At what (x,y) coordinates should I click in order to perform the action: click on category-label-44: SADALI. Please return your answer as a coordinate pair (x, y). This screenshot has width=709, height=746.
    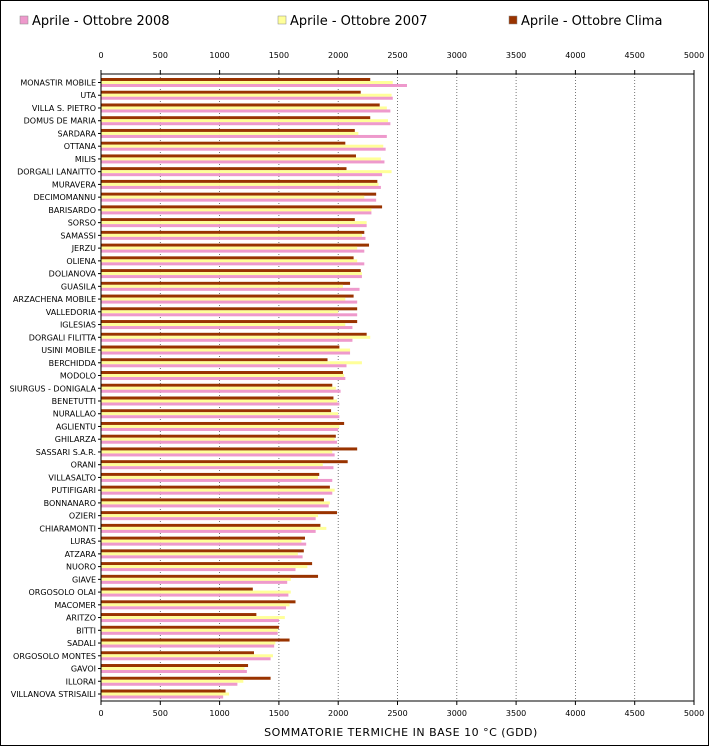
    Looking at the image, I should click on (81, 643).